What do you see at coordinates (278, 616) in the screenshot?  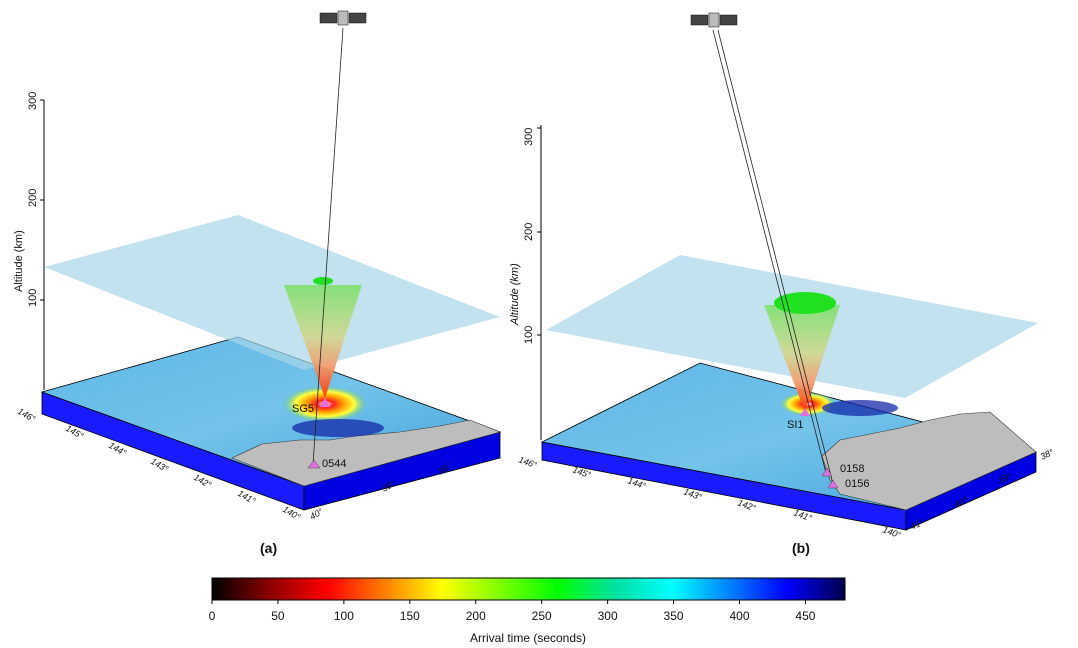 I see `colorbar-tick-label: 50` at bounding box center [278, 616].